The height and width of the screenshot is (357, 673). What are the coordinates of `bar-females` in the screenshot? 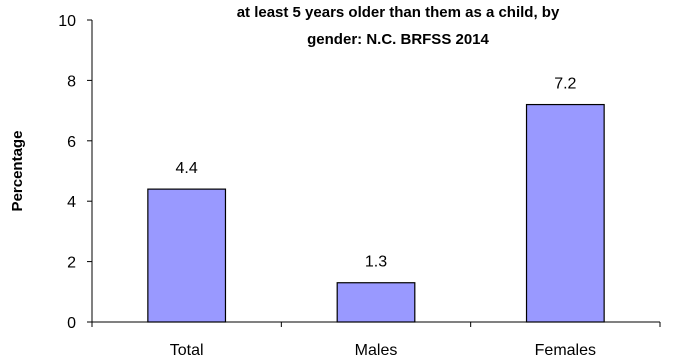 It's located at (565, 213).